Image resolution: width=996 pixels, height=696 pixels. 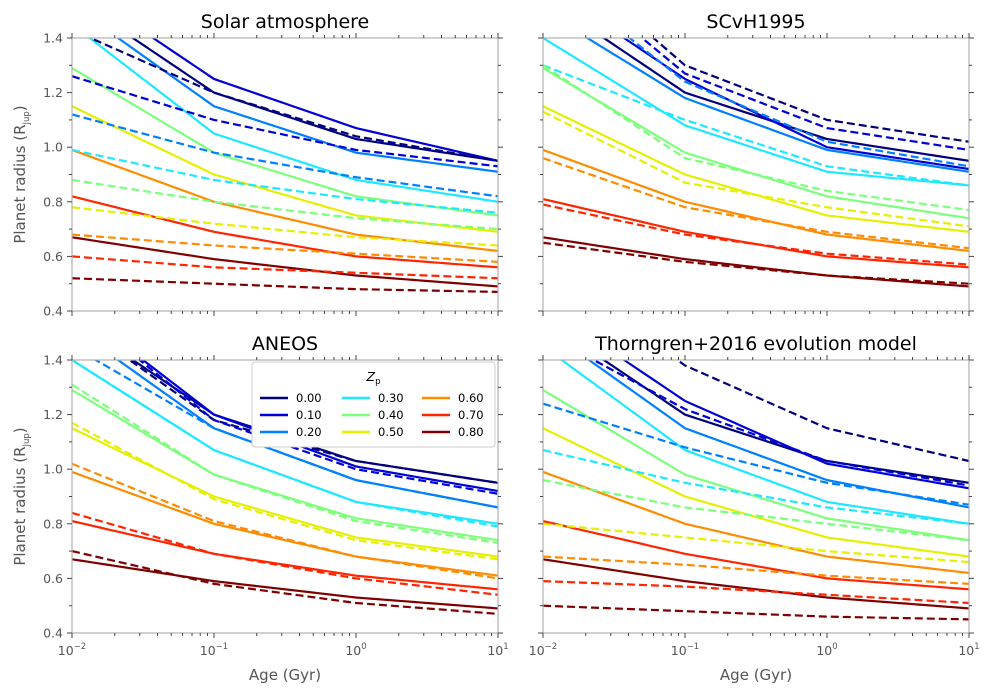 I want to click on legend-label: 0.10, so click(x=309, y=415).